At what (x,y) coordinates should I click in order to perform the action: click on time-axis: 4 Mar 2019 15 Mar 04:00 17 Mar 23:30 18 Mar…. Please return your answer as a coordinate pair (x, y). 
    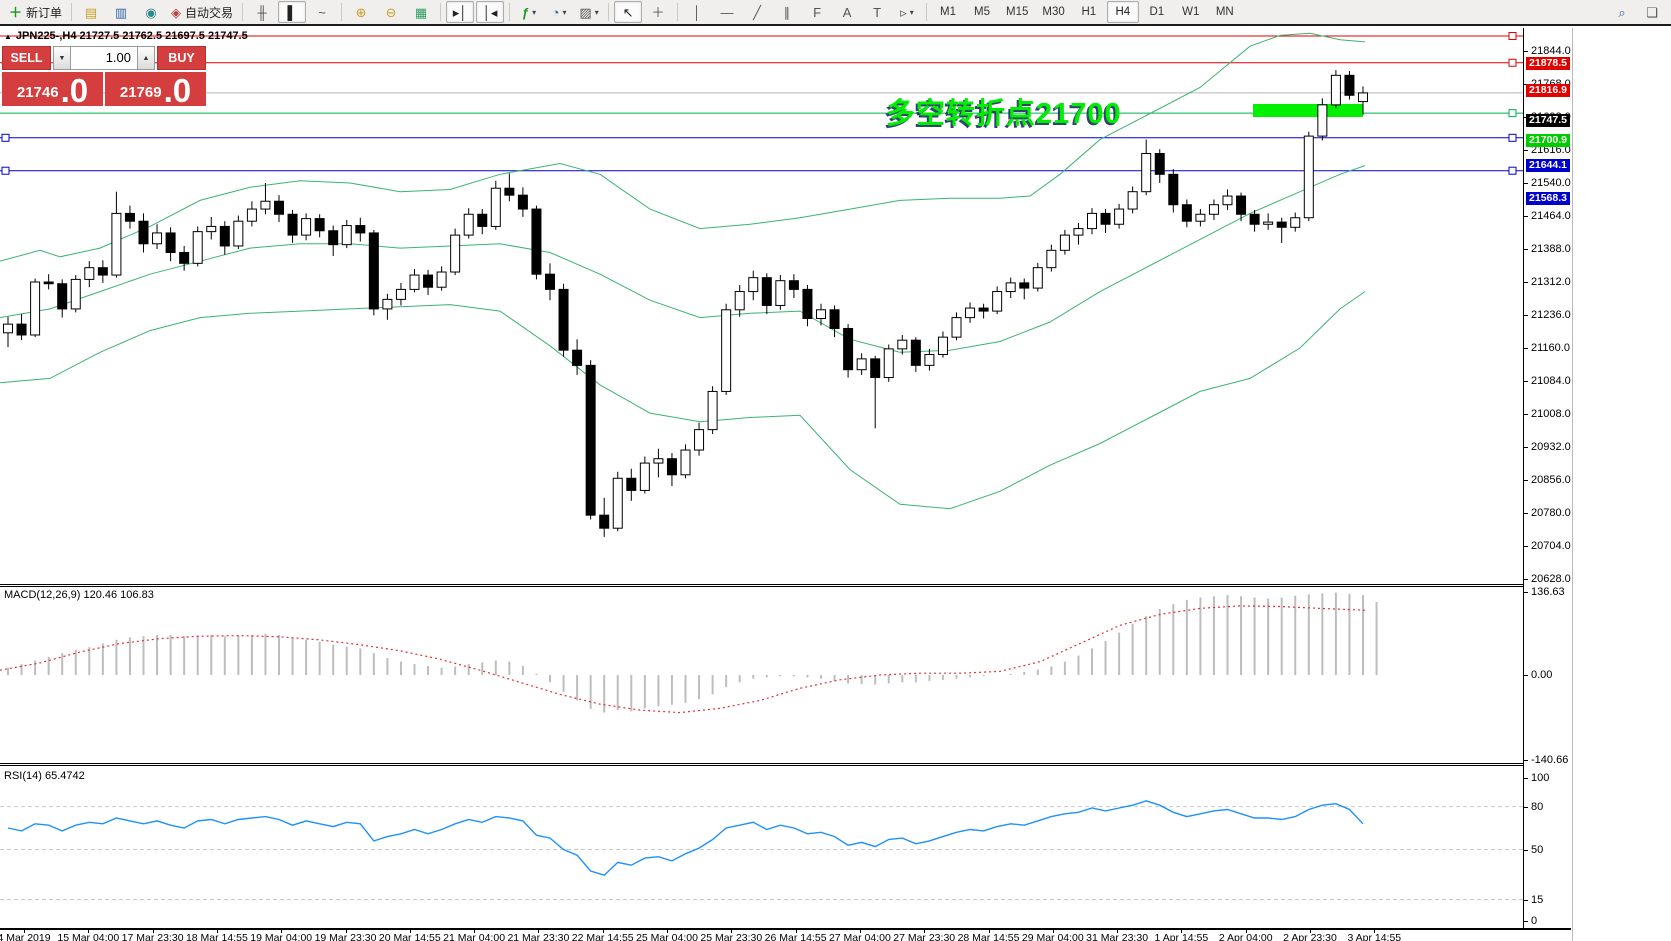
    Looking at the image, I should click on (785, 934).